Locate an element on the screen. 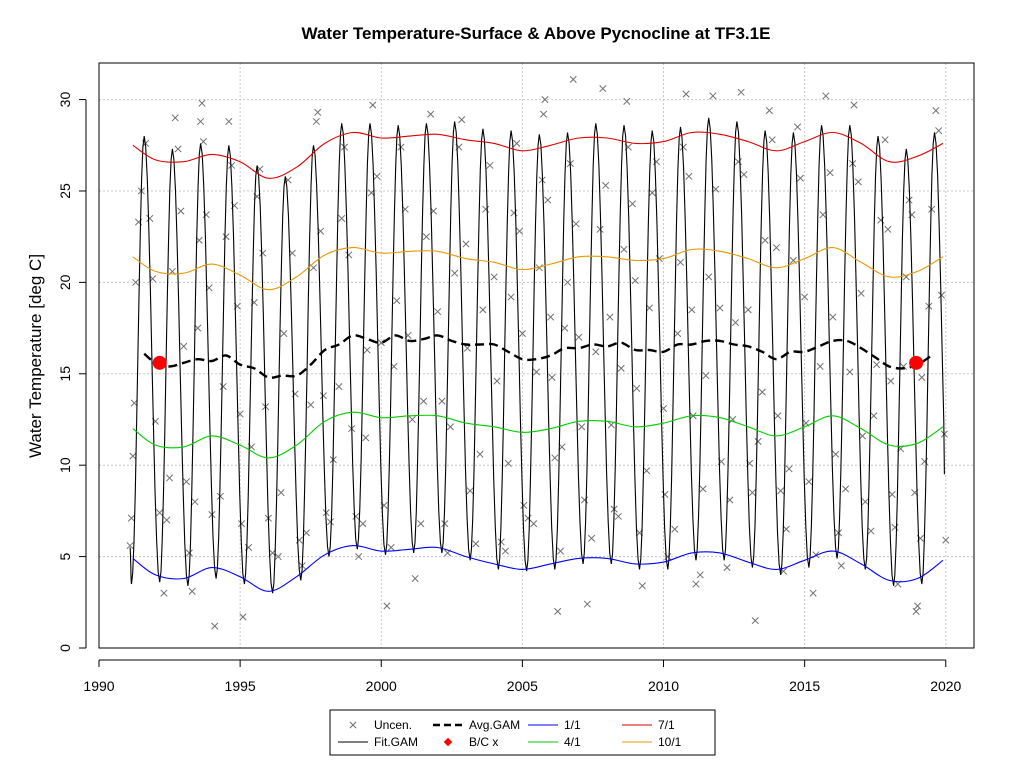  legend-label: Fit.GAM is located at coordinates (396, 742).